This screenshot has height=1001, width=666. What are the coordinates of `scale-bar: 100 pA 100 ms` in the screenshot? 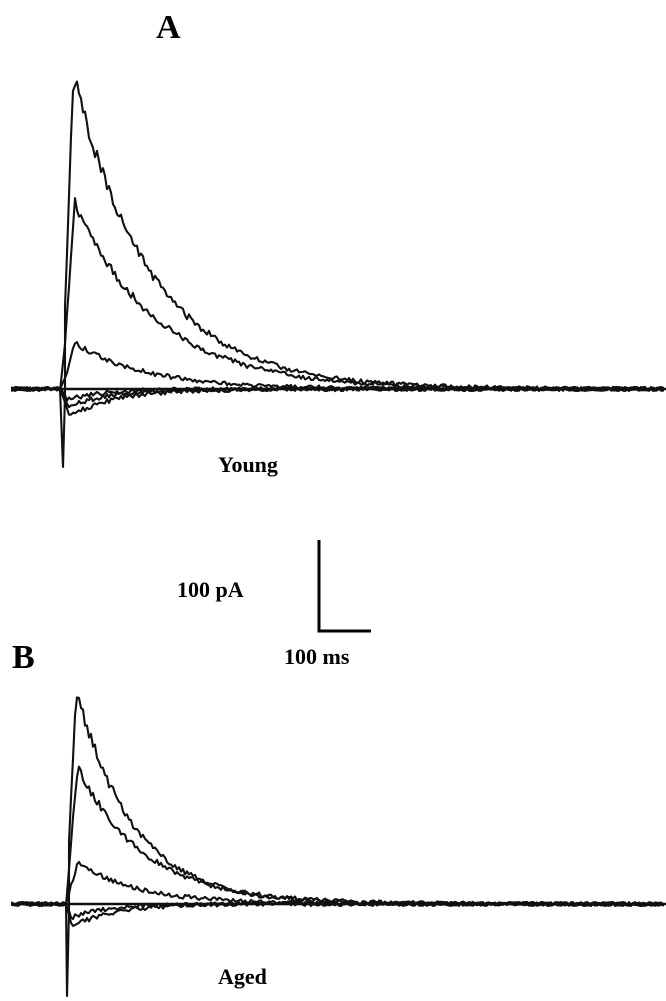 It's located at (274, 604).